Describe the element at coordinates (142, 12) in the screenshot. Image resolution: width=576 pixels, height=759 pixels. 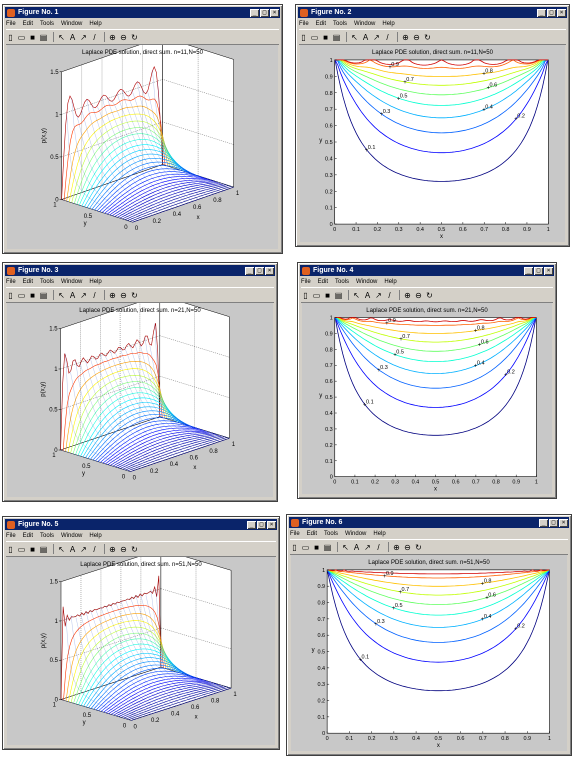
I see `title-bar: Figure No. 1 _ □ ×` at that location.